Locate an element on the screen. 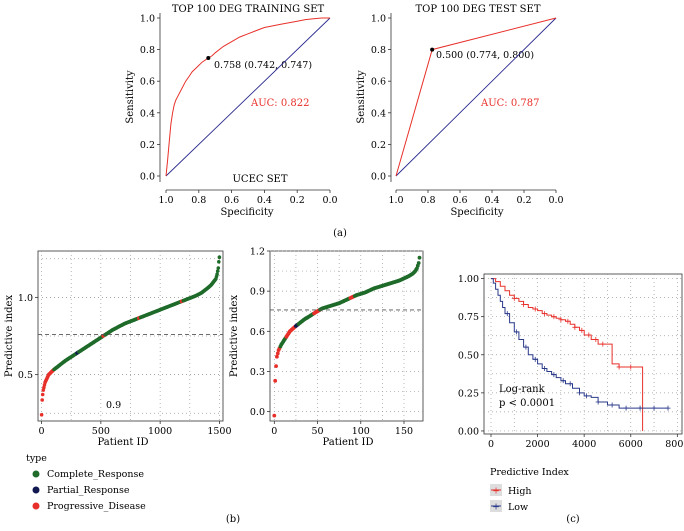  legend-c-title: Predictive Index is located at coordinates (529, 472).